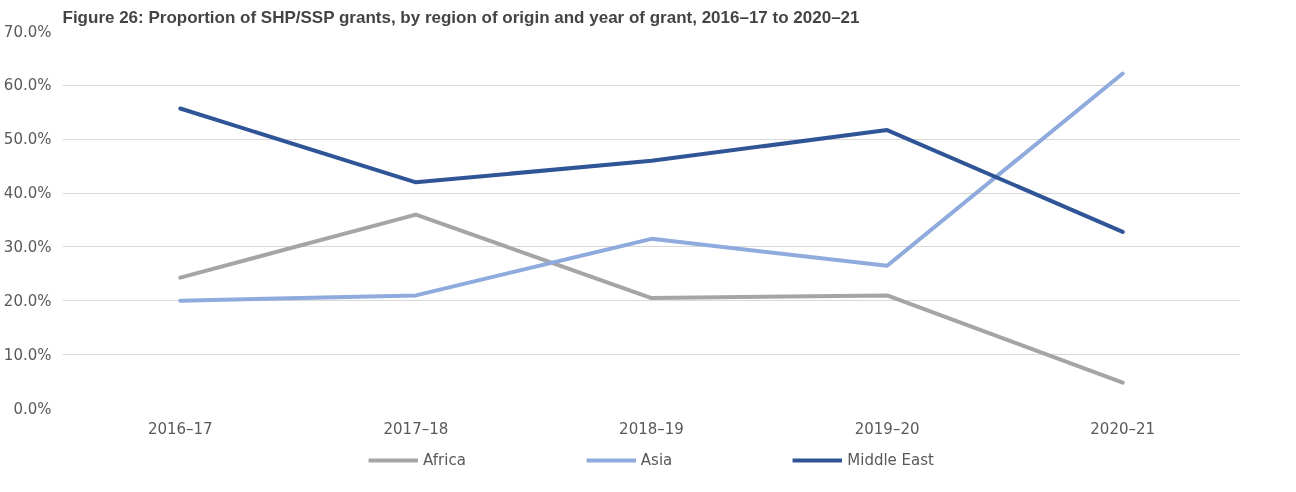 The image size is (1296, 492). I want to click on legend-label: Middle East, so click(890, 460).